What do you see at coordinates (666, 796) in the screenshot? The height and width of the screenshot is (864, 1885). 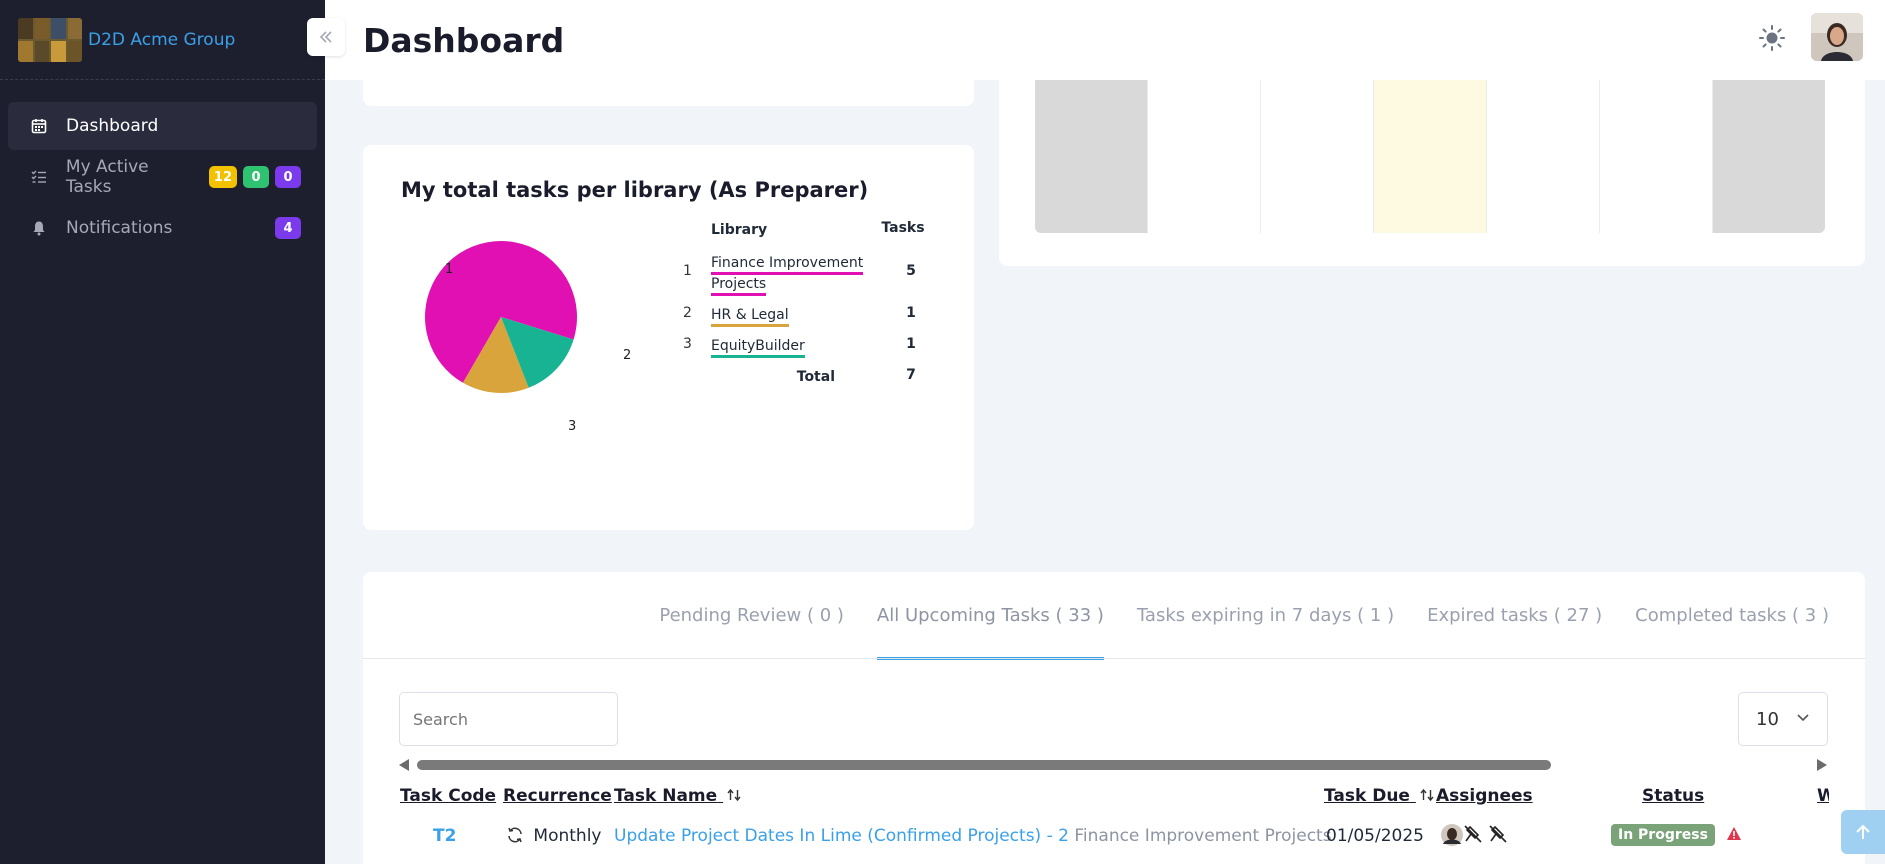 I see `column-header-label: Task Name` at bounding box center [666, 796].